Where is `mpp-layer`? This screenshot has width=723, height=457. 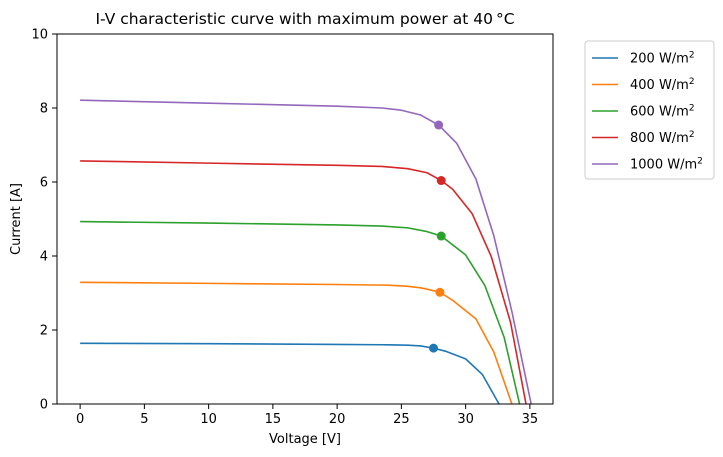 mpp-layer is located at coordinates (437, 236).